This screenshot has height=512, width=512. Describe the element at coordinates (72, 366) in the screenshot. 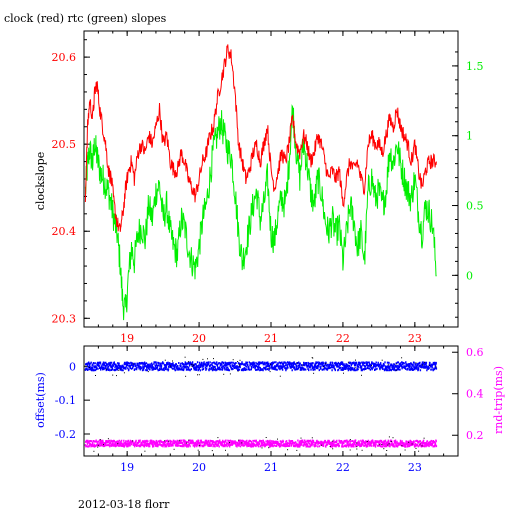

I see `left-y-tick-label: 0` at that location.